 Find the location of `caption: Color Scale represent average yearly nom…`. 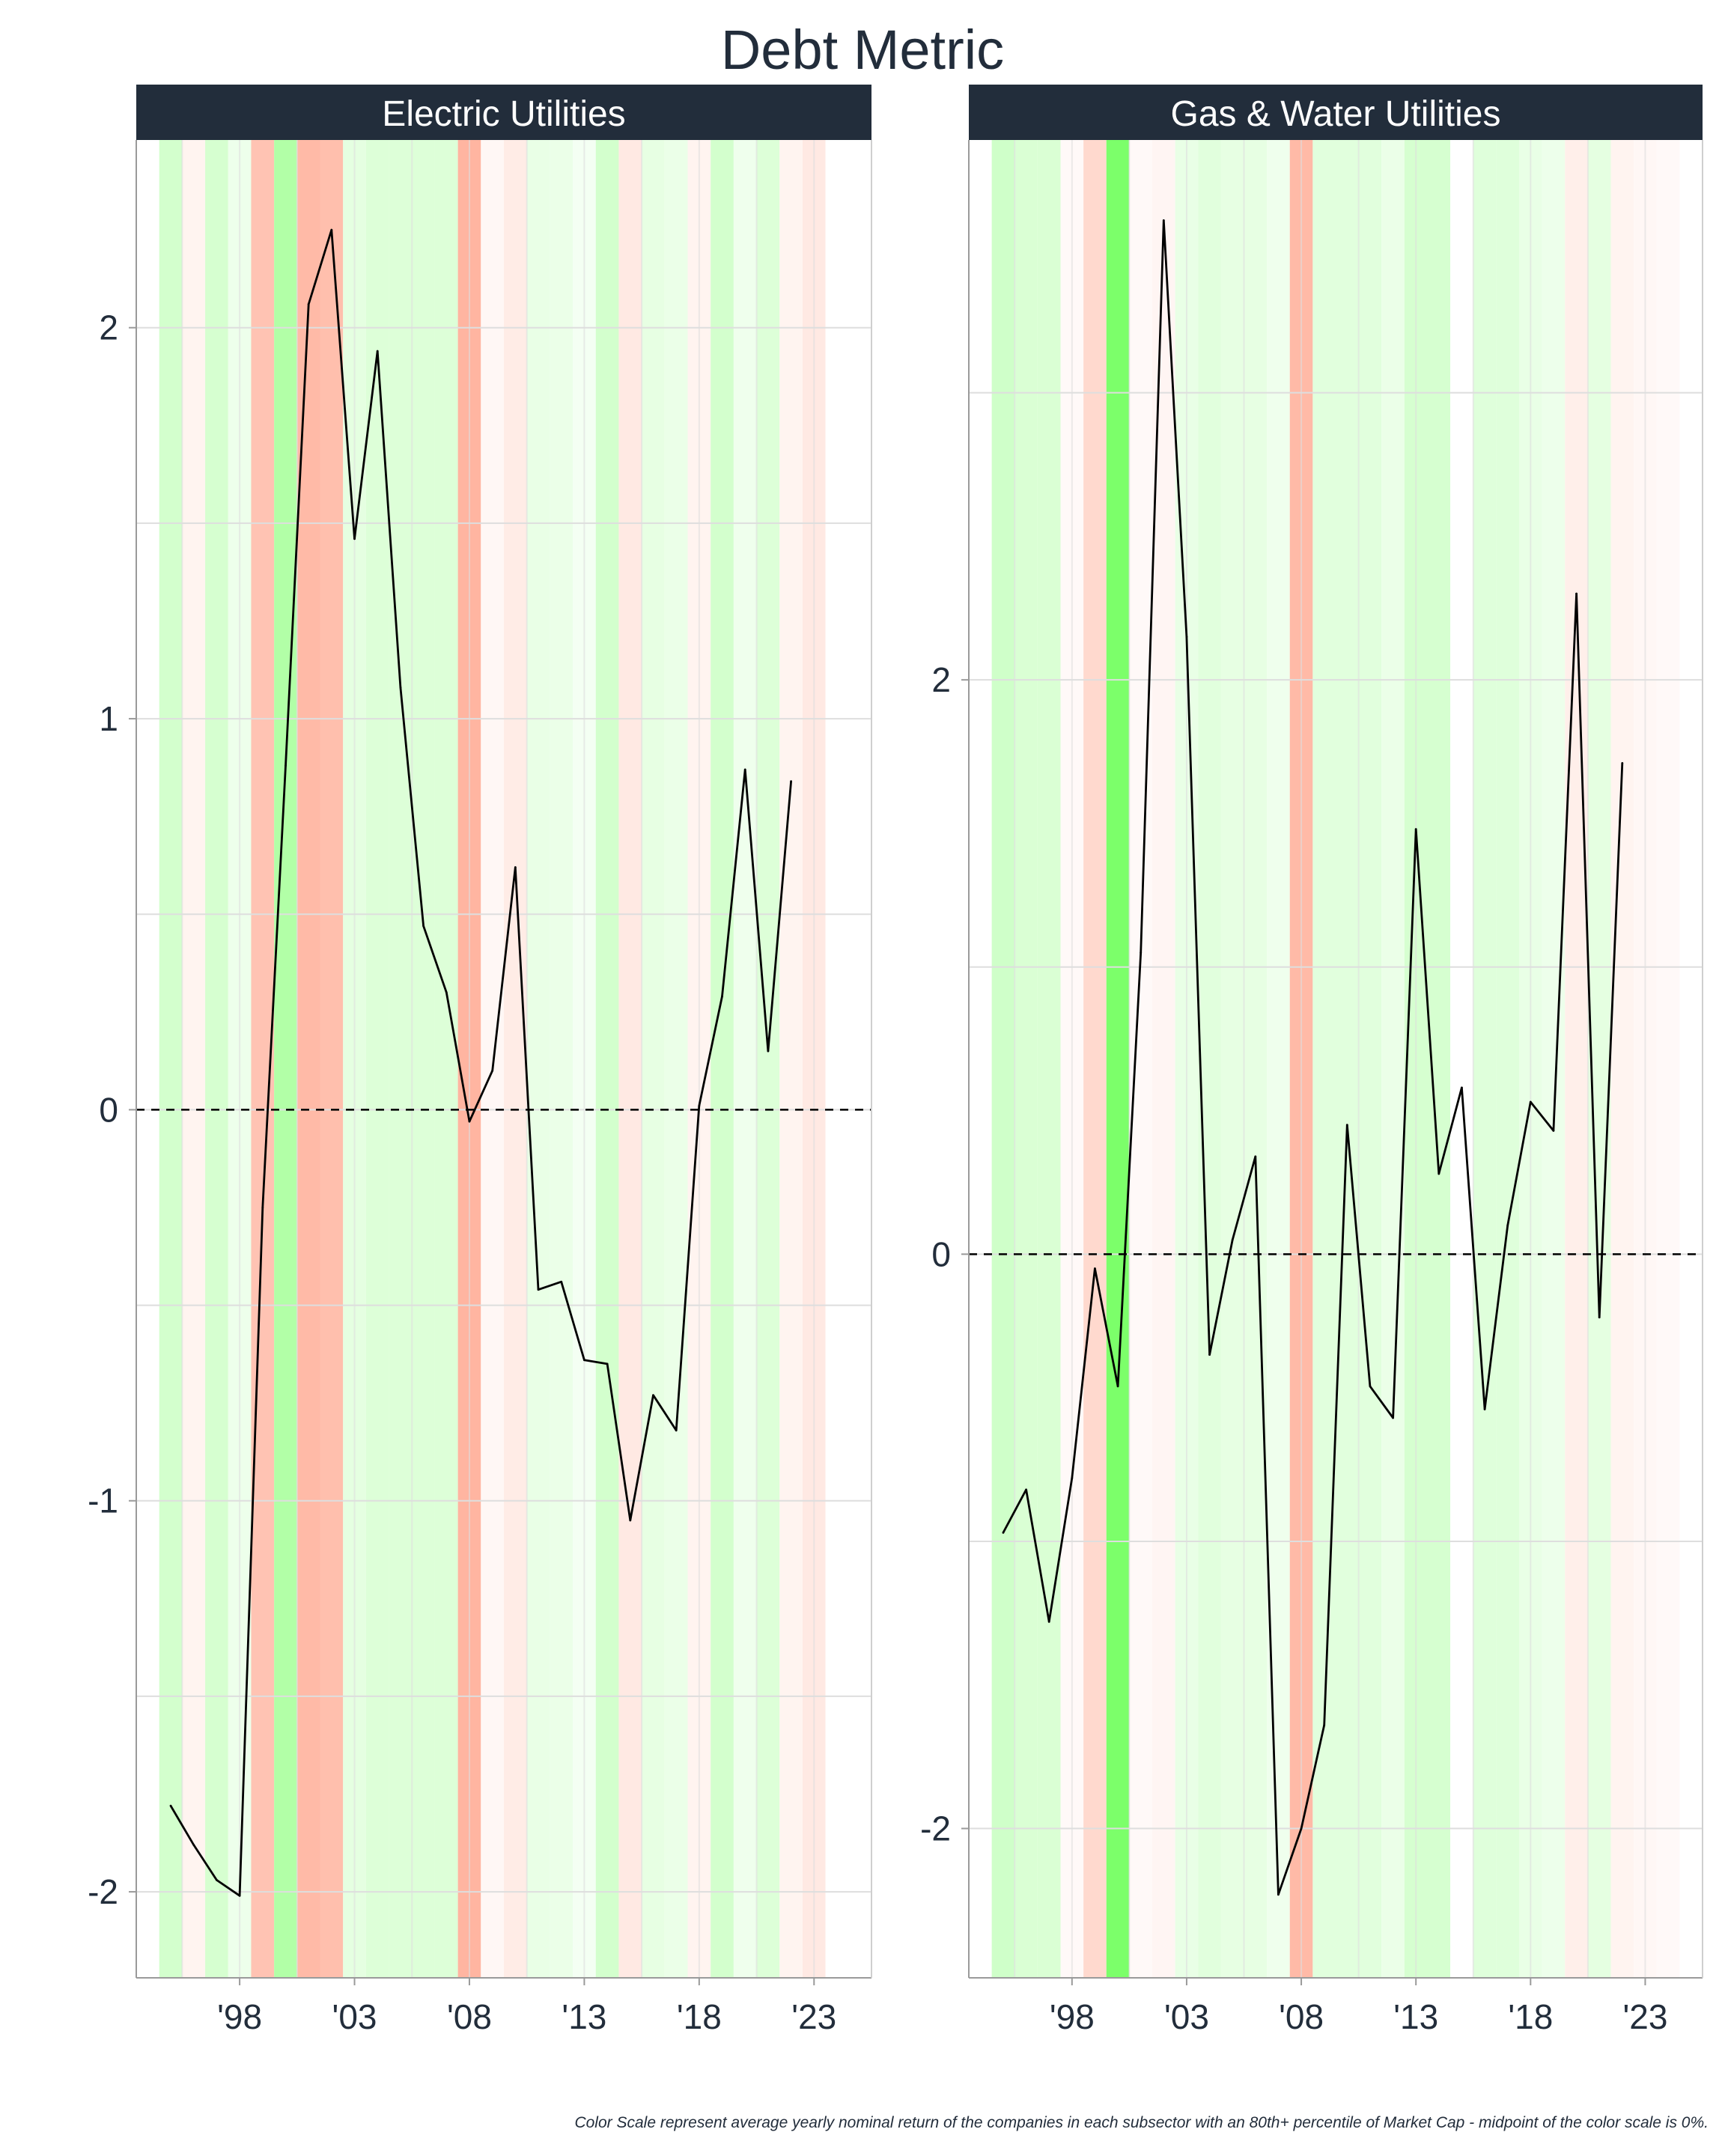

caption: Color Scale represent average yearly nom… is located at coordinates (1141, 2122).